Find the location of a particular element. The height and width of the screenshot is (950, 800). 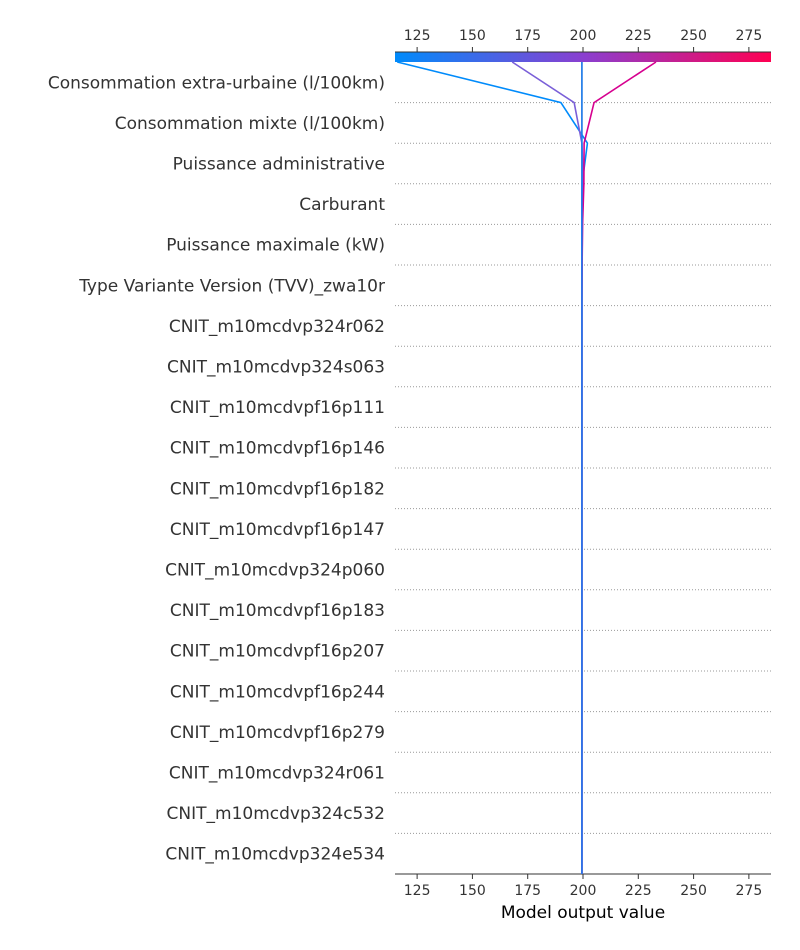

top-tick-label: 275 is located at coordinates (749, 36).